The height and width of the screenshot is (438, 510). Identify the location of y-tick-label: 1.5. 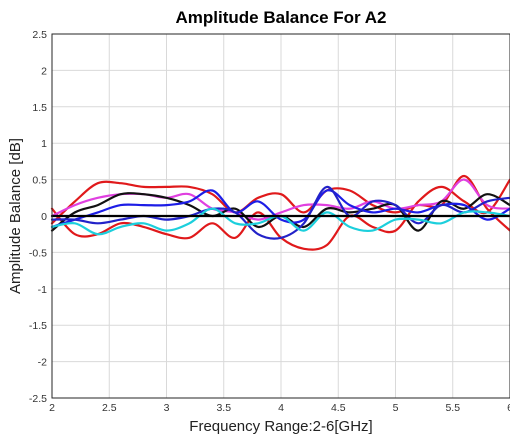
(39, 108).